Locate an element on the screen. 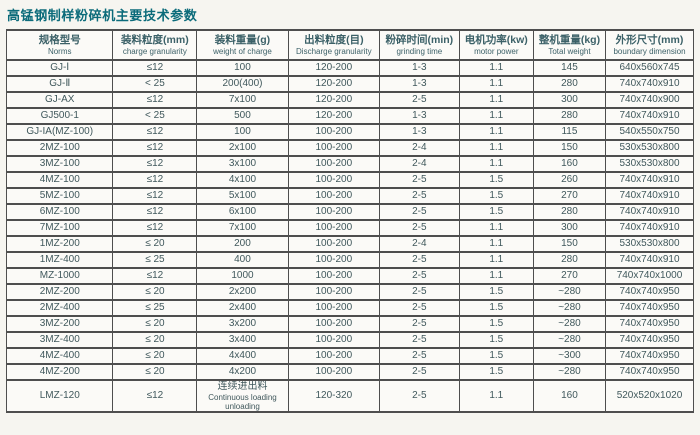  column-header-en: Total weight is located at coordinates (569, 51).